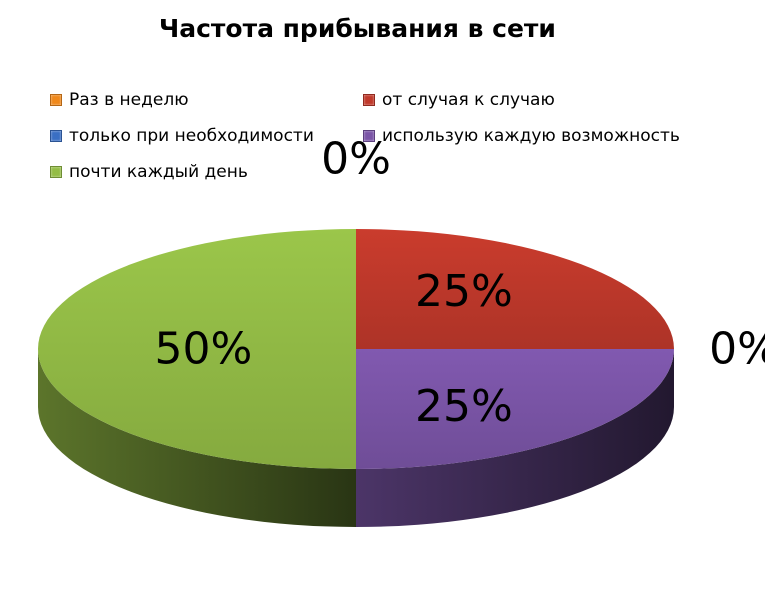 Image resolution: width=765 pixels, height=611 pixels. Describe the element at coordinates (191, 136) in the screenshot. I see `legend-label: только при необходимости` at that location.